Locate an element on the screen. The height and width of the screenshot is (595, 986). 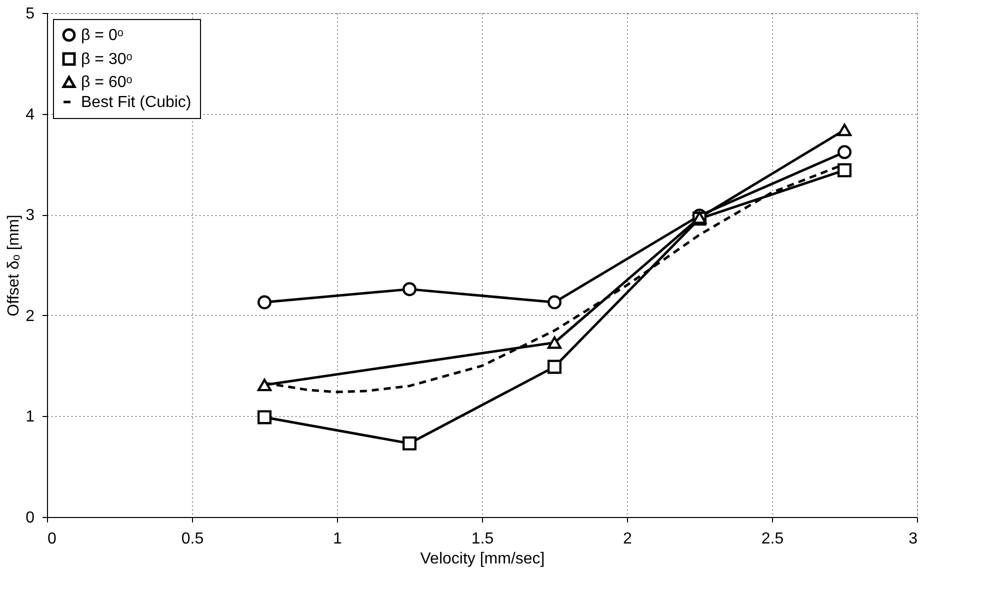
y-tick-label: 1 is located at coordinates (30, 417).